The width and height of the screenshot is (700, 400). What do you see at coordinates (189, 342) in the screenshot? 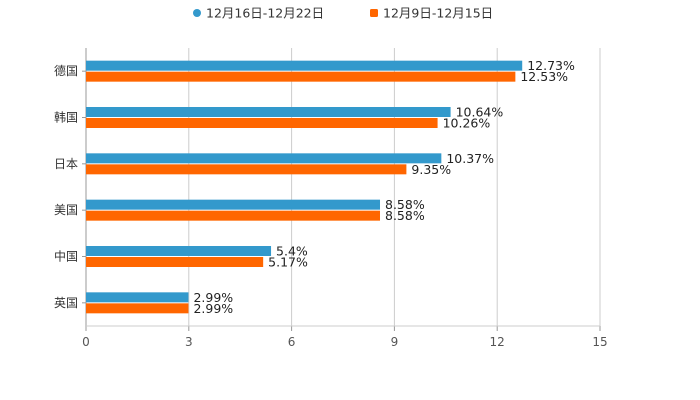
I see `x-tick-label: 3` at bounding box center [189, 342].